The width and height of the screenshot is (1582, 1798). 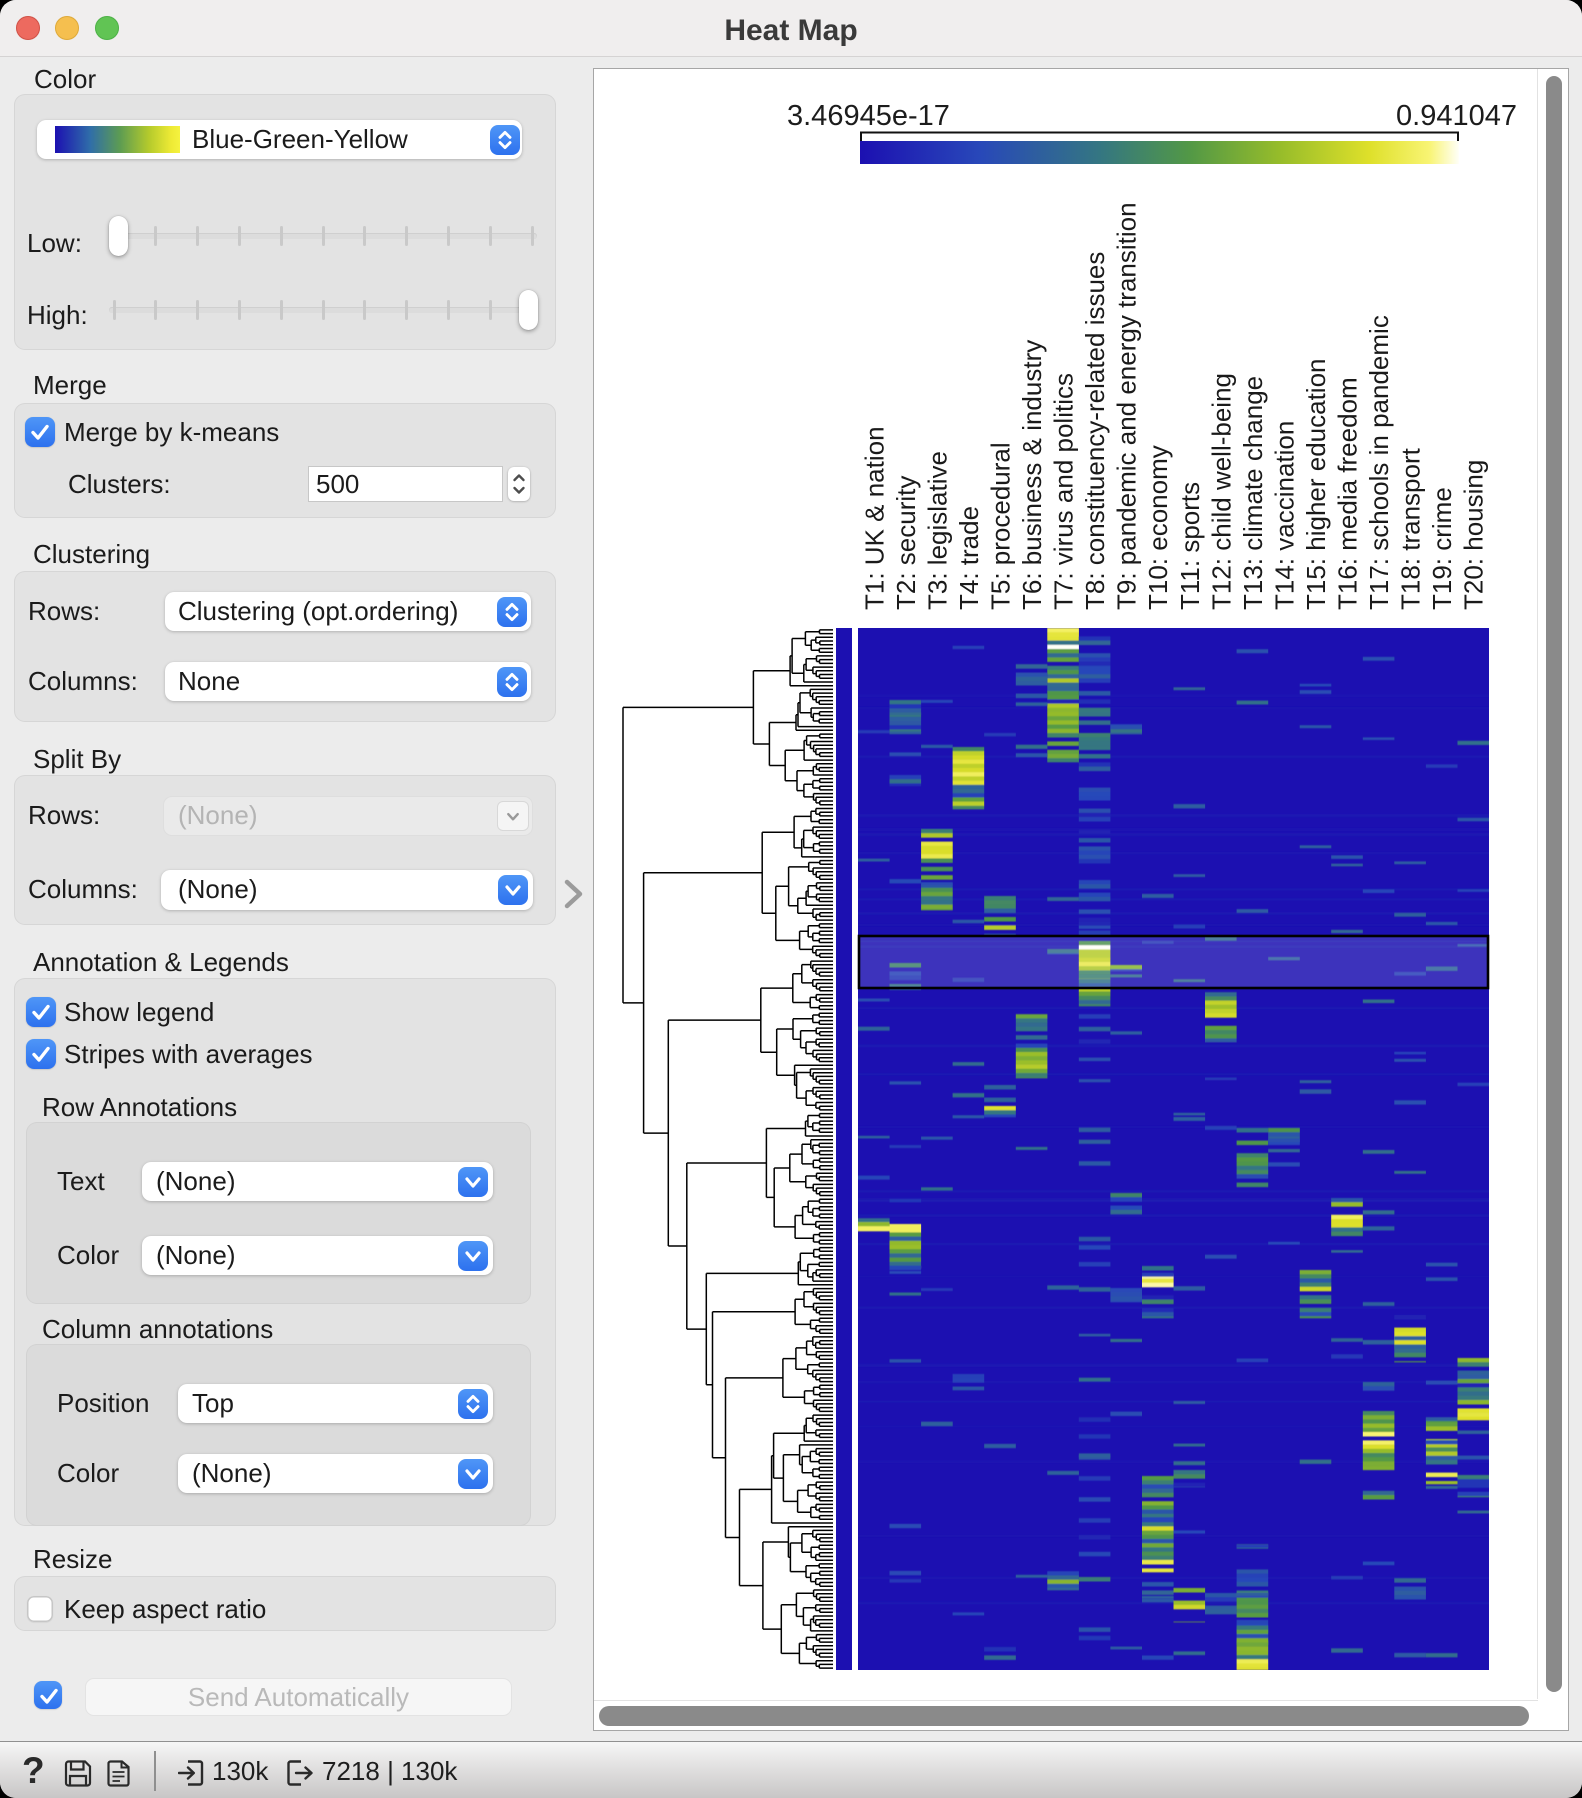 What do you see at coordinates (1442, 548) in the screenshot?
I see `svg-text: T19: crime` at bounding box center [1442, 548].